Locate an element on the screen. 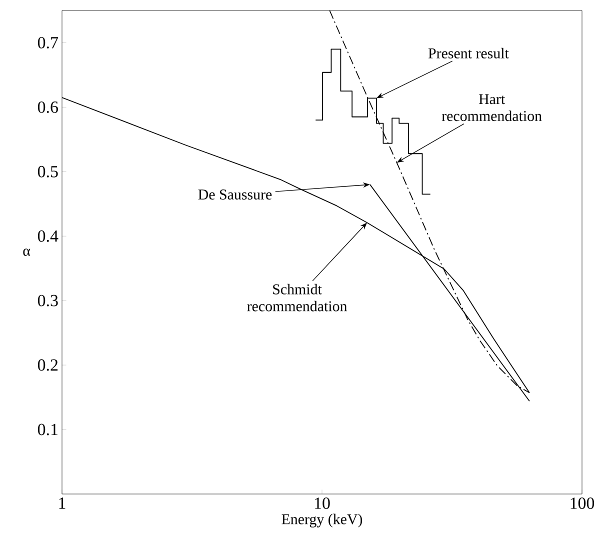 The image size is (596, 550). annotation: Hart recommendation is located at coordinates (492, 108).